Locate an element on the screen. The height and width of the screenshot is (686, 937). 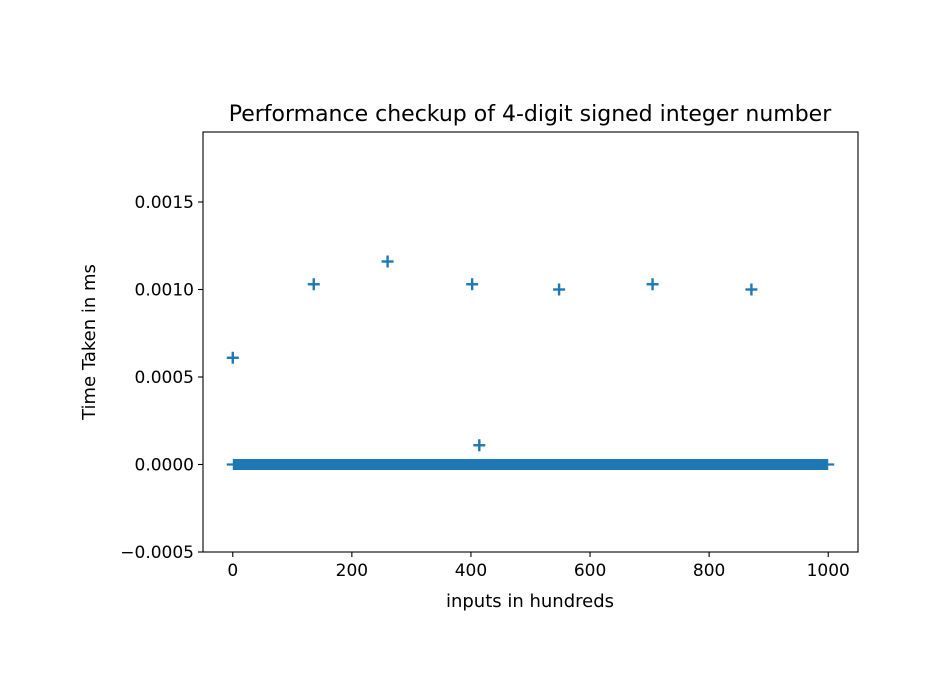
x-axis-label: inputs in hundreds is located at coordinates (530, 601).